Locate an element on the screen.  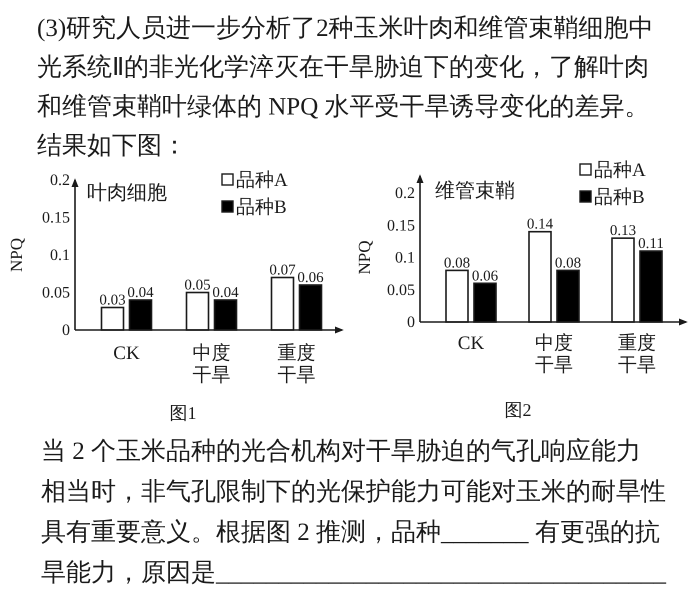
chart-title: 维管束鞘 is located at coordinates (475, 191).